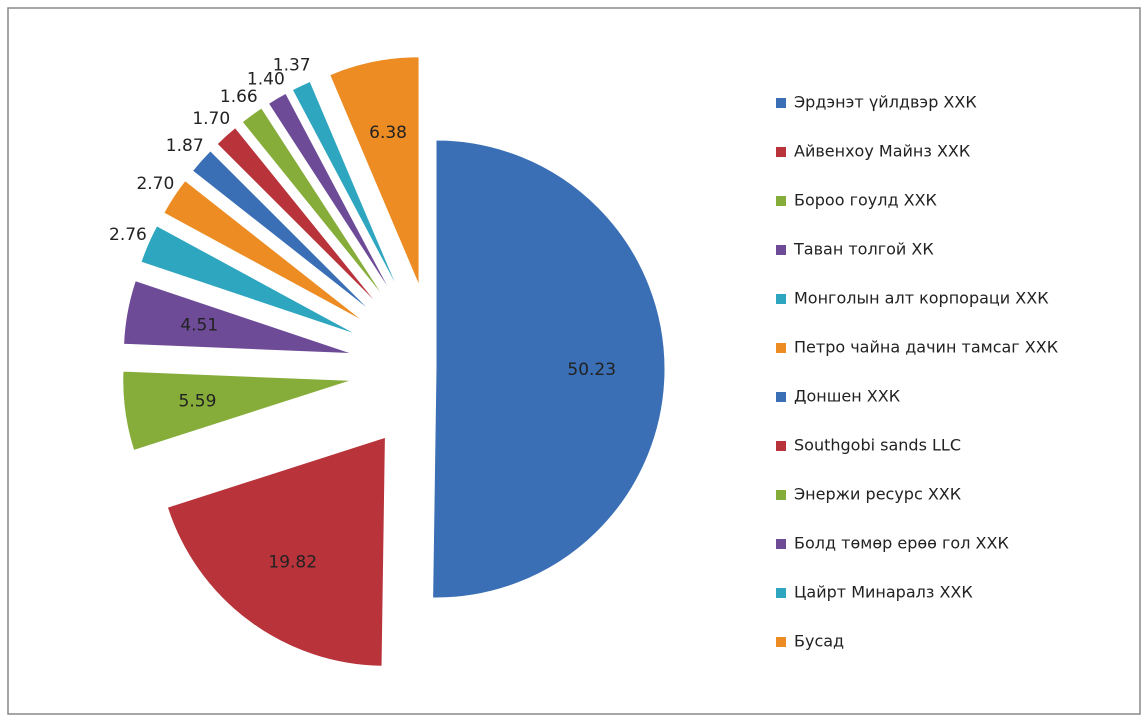  What do you see at coordinates (863, 249) in the screenshot?
I see `legend-label: Таван толгой ХК` at bounding box center [863, 249].